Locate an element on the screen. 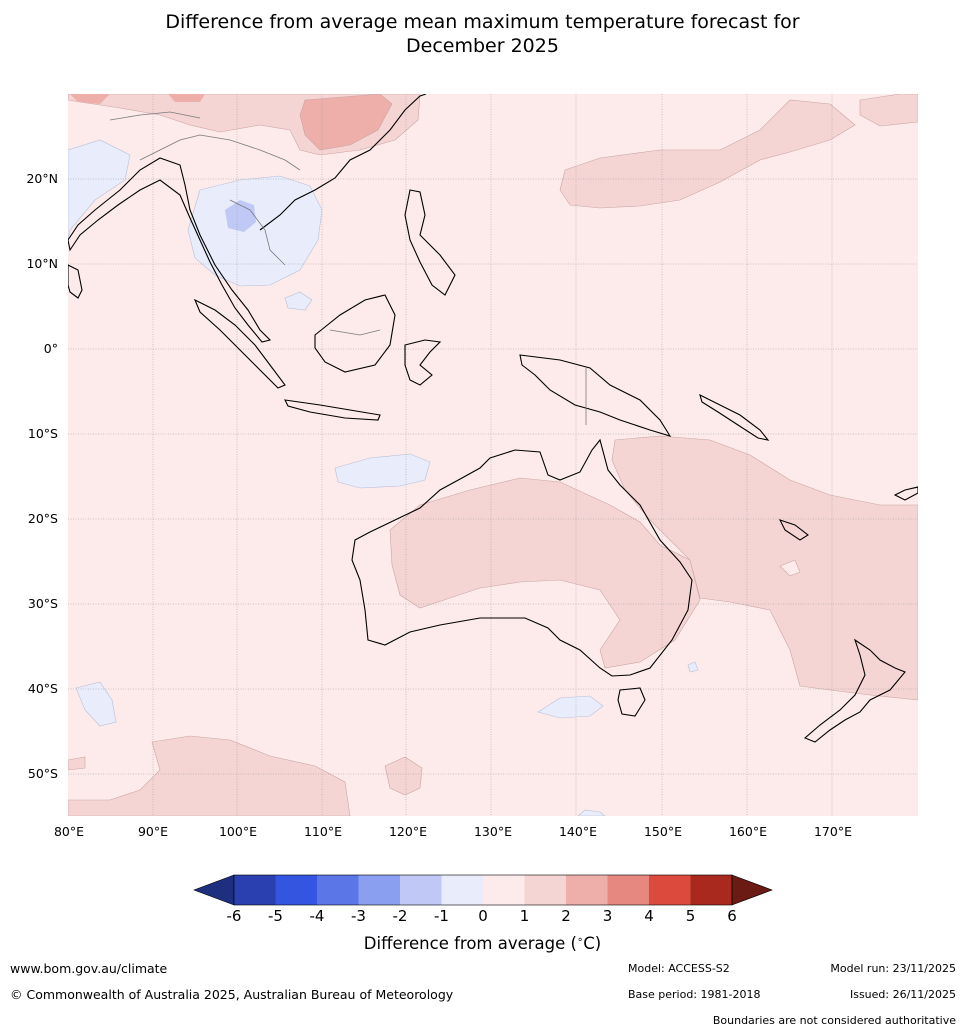  colorbar-label-text: Difference from average ( is located at coordinates (470, 943).